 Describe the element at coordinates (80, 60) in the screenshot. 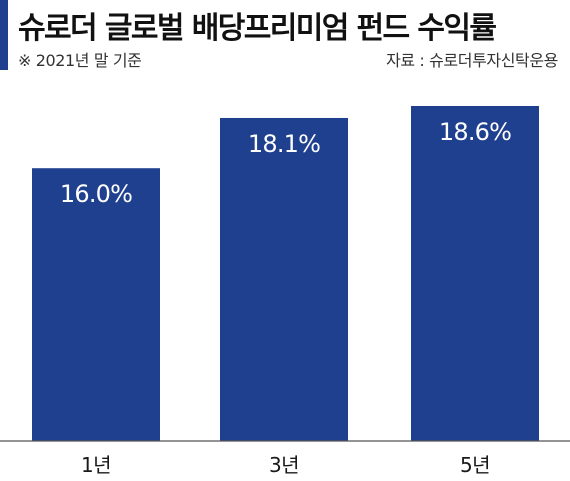

I see `basis-note: ※ 2021년 말 기준` at that location.